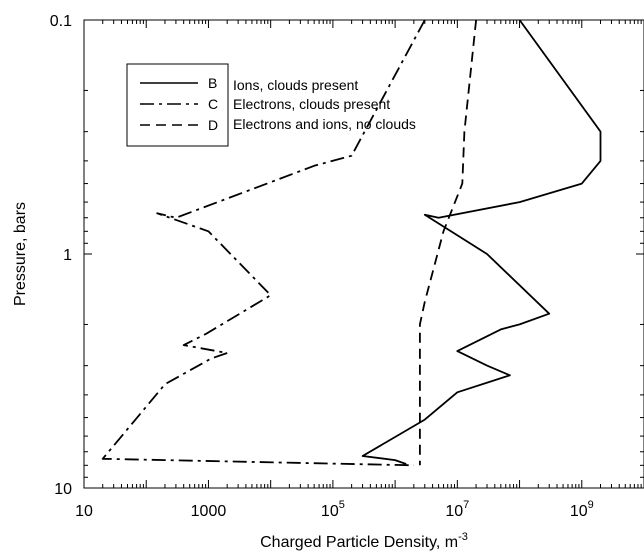 This screenshot has height=552, width=644. I want to click on x-tick-label: 10, so click(84, 511).